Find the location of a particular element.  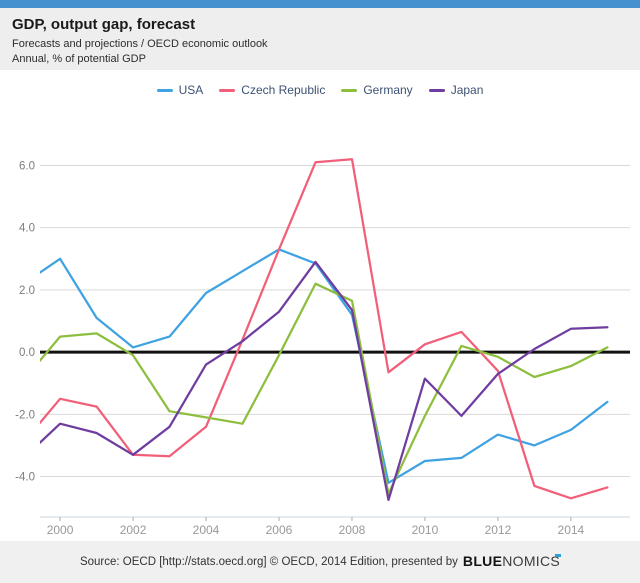

y-tick-label: 2.0 is located at coordinates (27, 291).